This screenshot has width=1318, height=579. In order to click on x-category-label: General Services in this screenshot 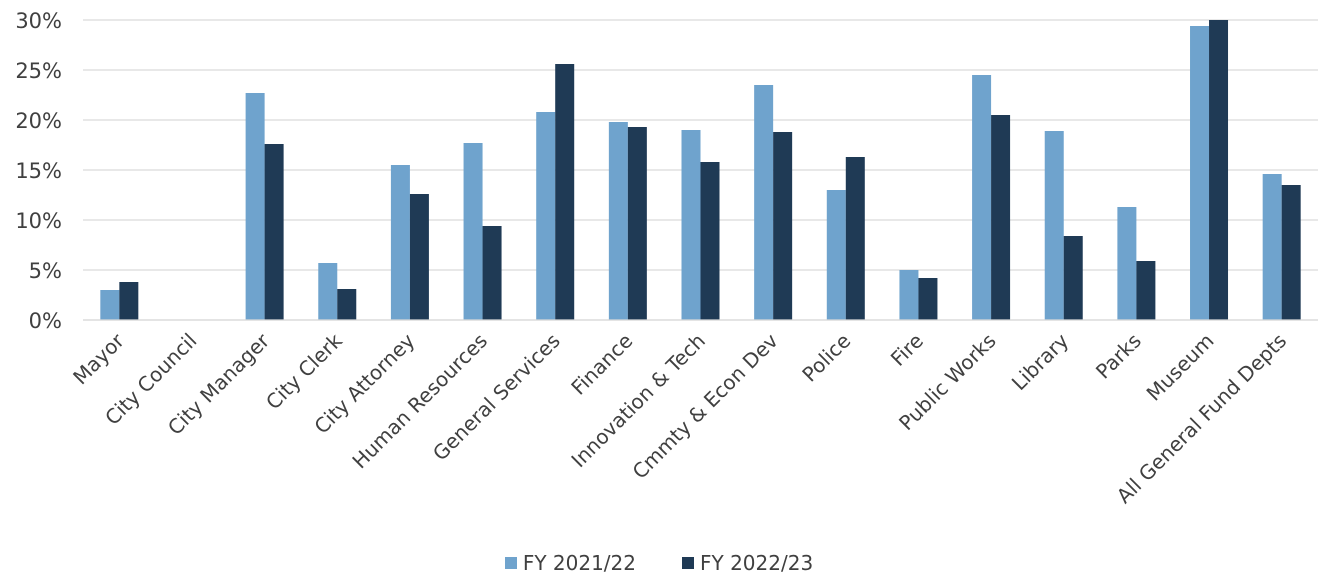, I will do `click(496, 397)`.